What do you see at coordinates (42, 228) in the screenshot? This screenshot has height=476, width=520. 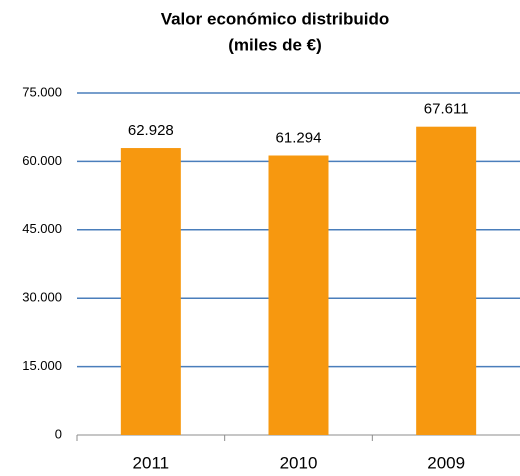 I see `y-tick-label: 45.000` at bounding box center [42, 228].